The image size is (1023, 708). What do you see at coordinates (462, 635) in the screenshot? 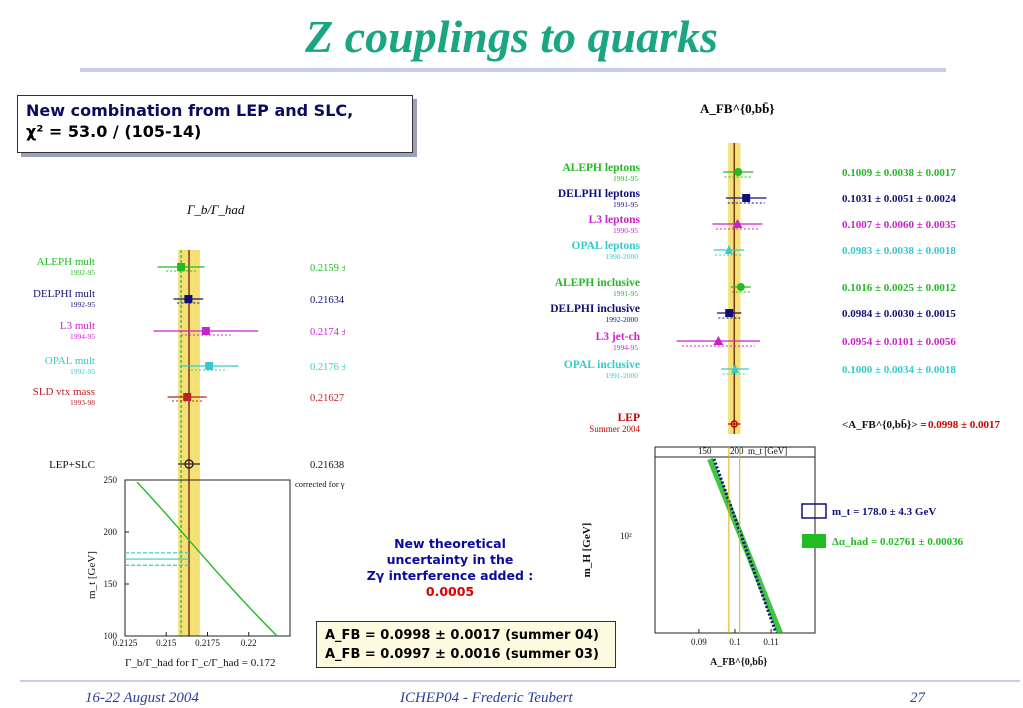
I see `afb-summary-line1: A_FB = 0.0998 ± 0.0017 (summer 04)` at bounding box center [462, 635].